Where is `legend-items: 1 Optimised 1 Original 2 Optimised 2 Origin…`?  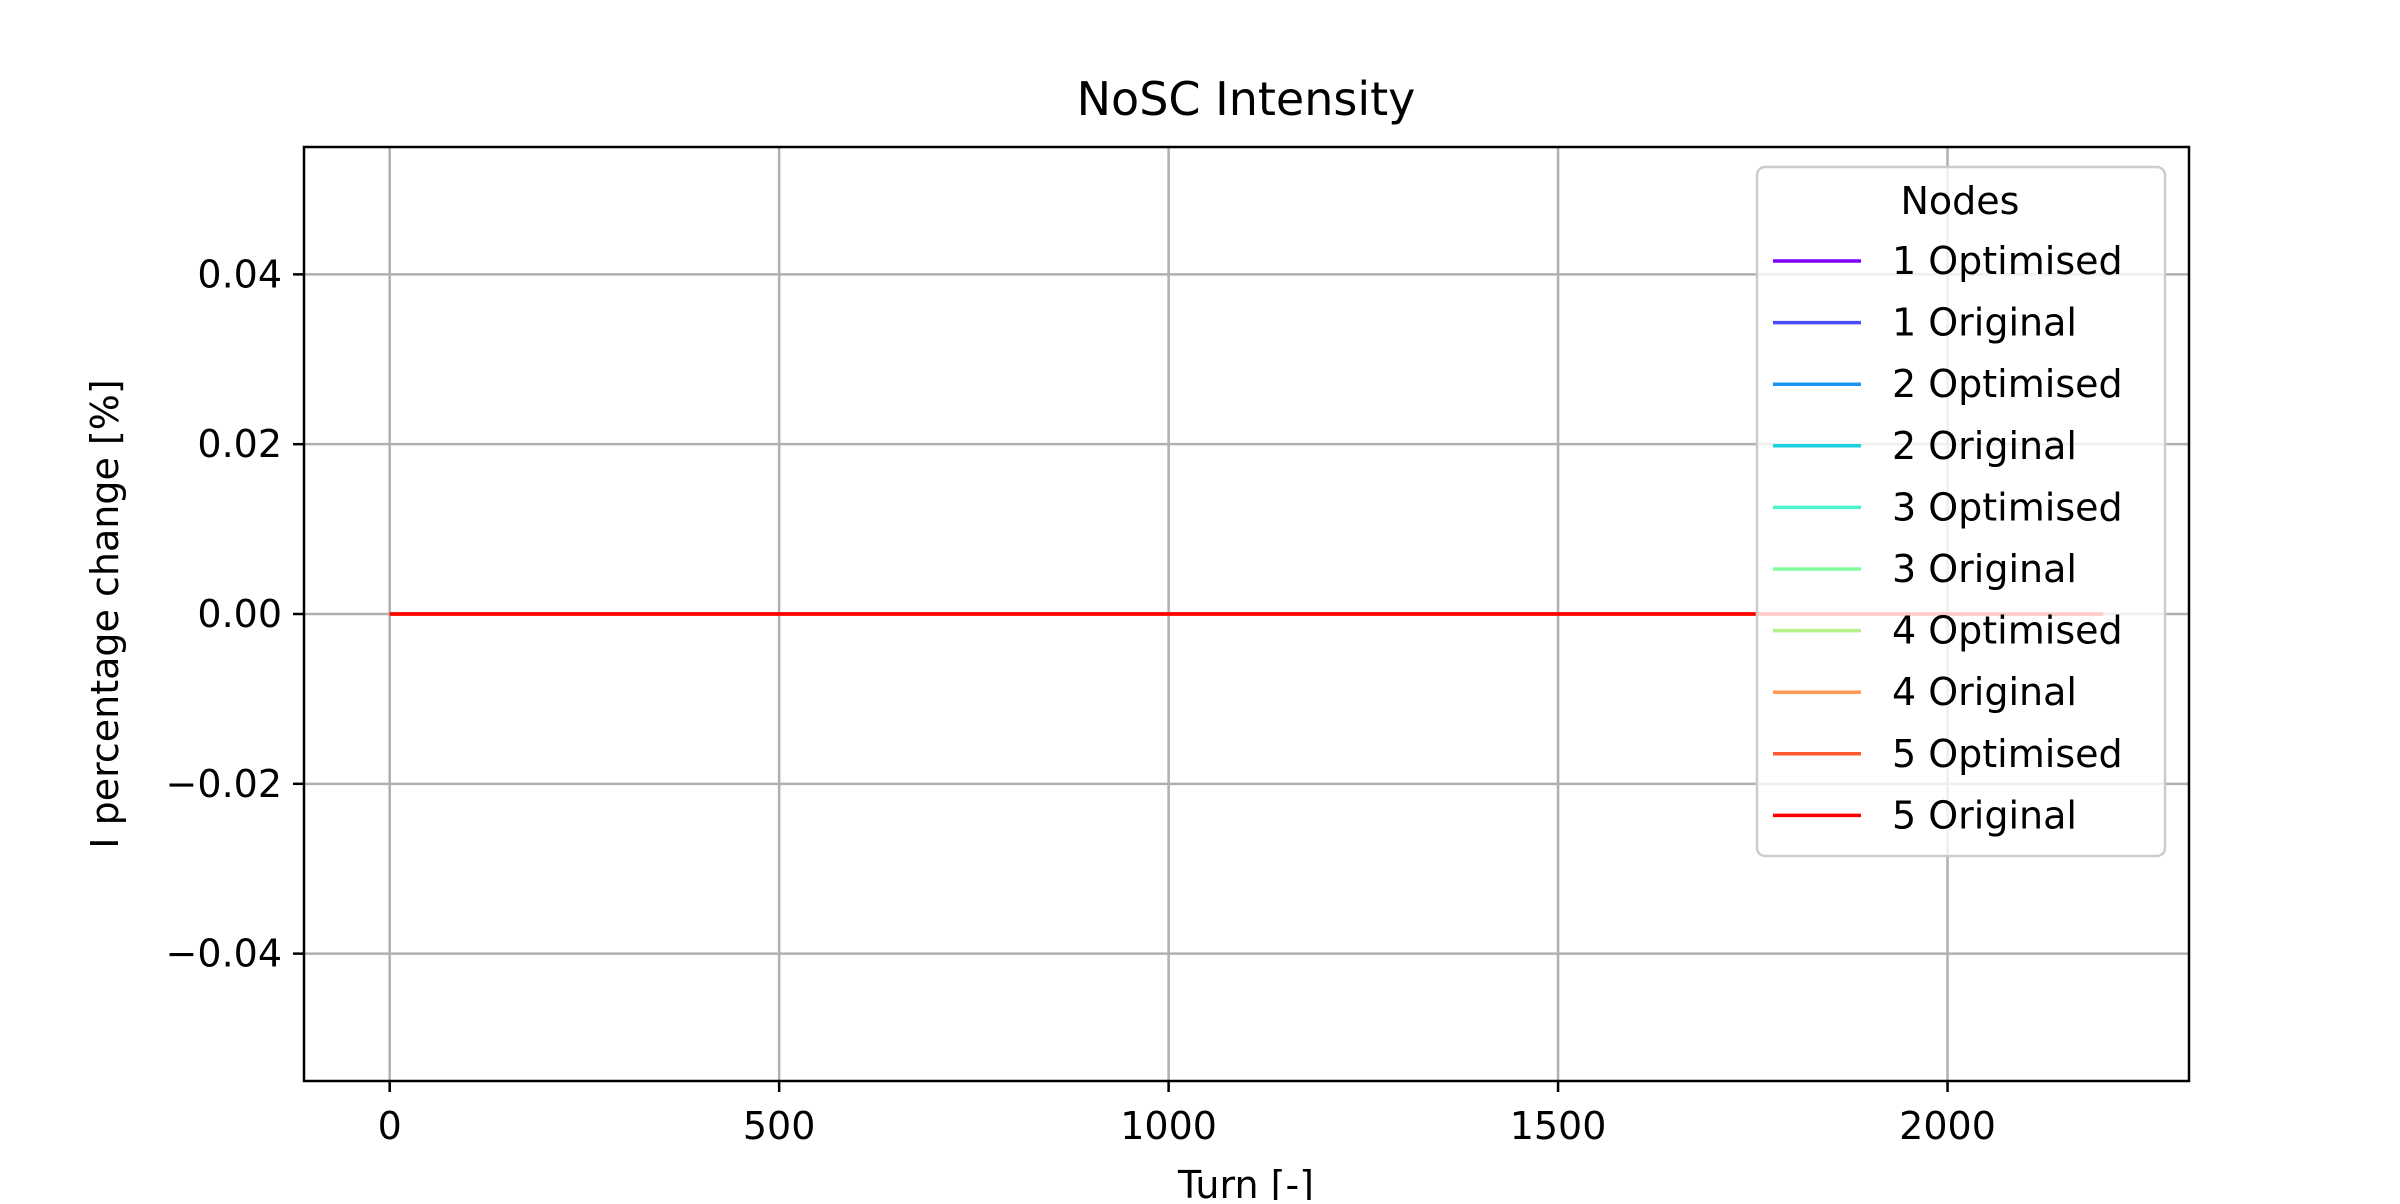
legend-items: 1 Optimised 1 Original 2 Optimised 2 Origin… is located at coordinates (1948, 538).